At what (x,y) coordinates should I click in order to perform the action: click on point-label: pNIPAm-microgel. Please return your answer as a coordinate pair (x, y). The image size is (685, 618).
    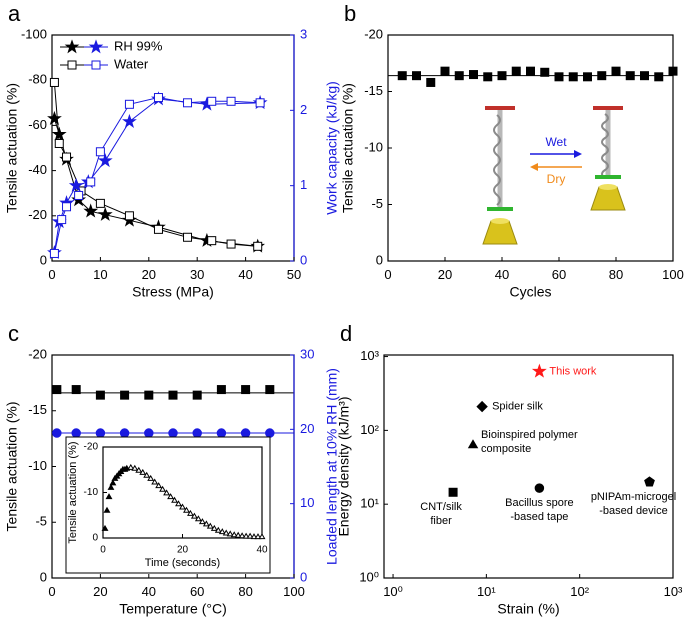
    Looking at the image, I should click on (633, 497).